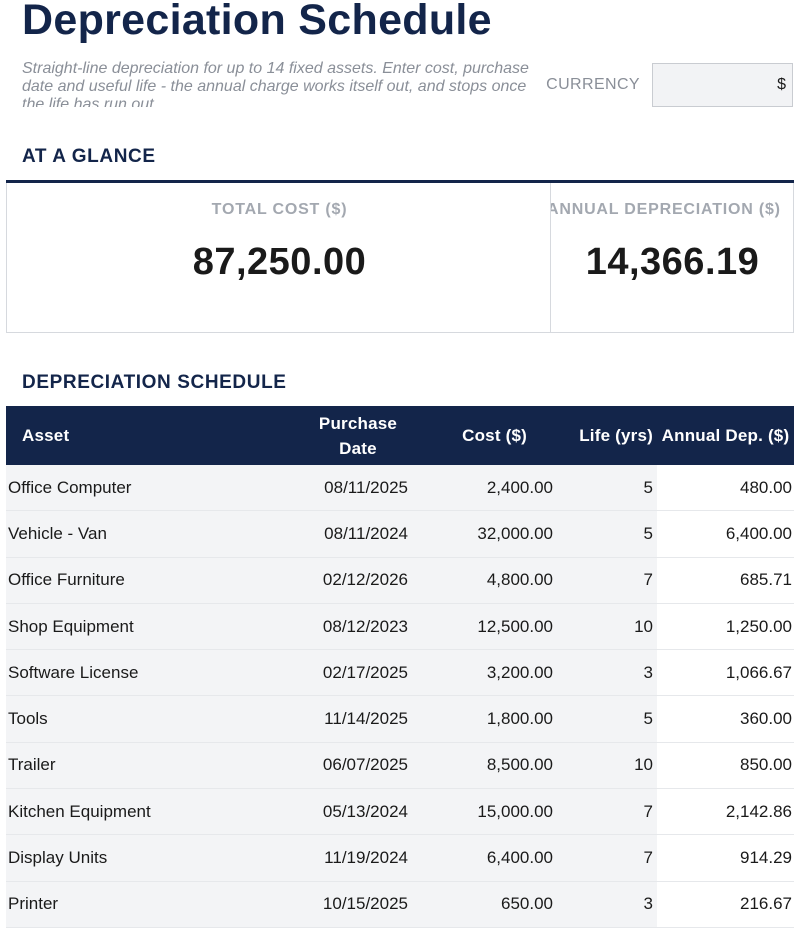  I want to click on glance-heading: AT A GLANCE, so click(89, 156).